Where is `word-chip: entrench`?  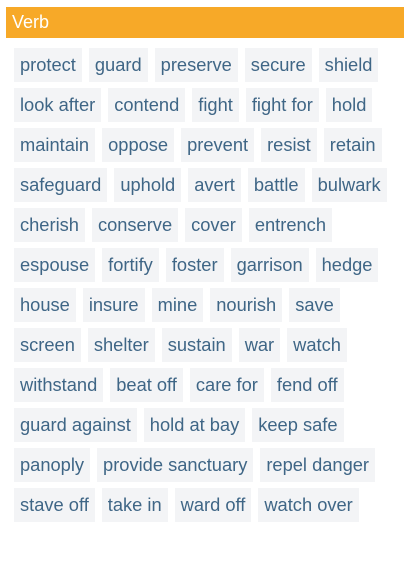 word-chip: entrench is located at coordinates (290, 225).